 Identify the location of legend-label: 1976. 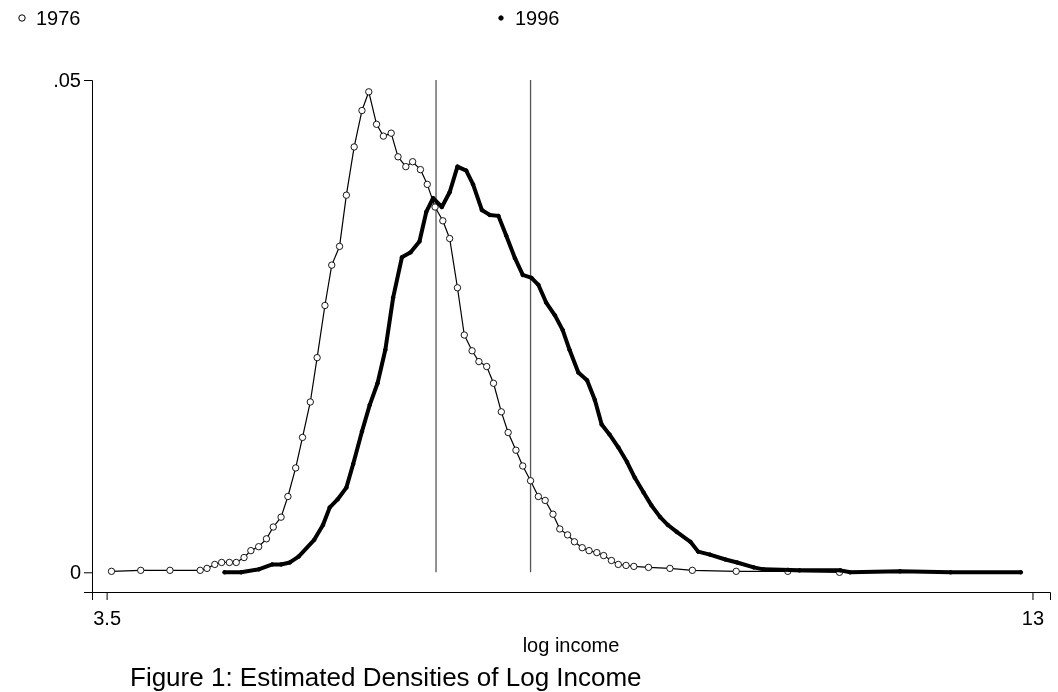
(58, 18).